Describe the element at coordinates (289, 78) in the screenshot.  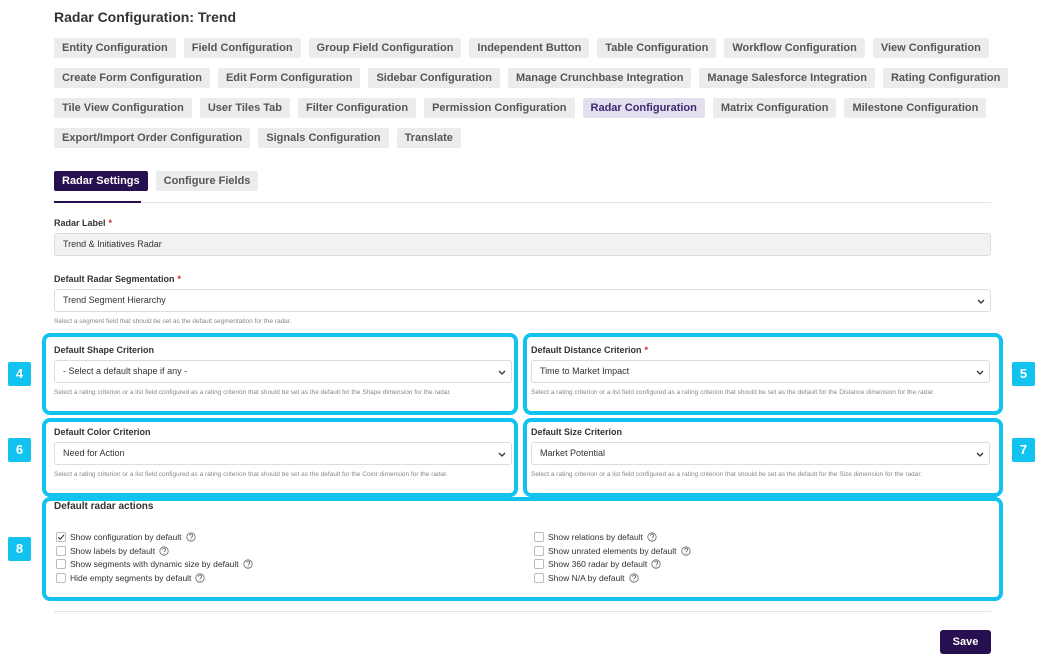
I see `tab: Edit Form Configuration` at that location.